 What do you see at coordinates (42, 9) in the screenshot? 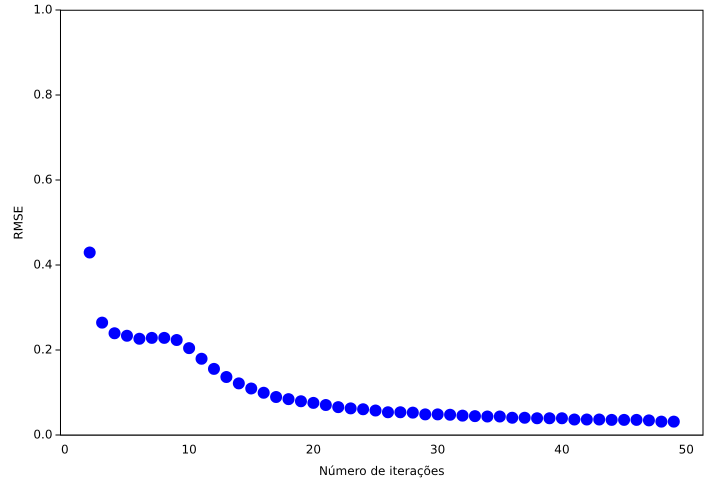
I see `y-tick-label: 1.0` at bounding box center [42, 9].